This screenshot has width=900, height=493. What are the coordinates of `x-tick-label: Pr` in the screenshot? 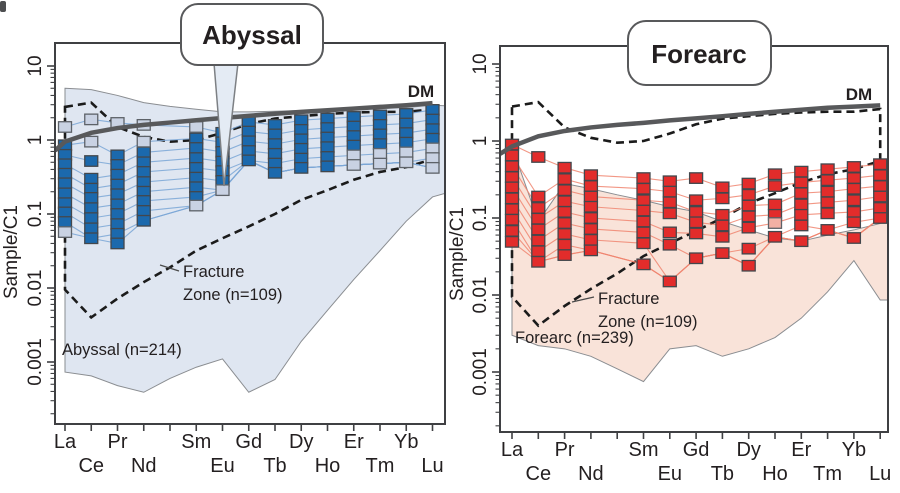 It's located at (565, 450).